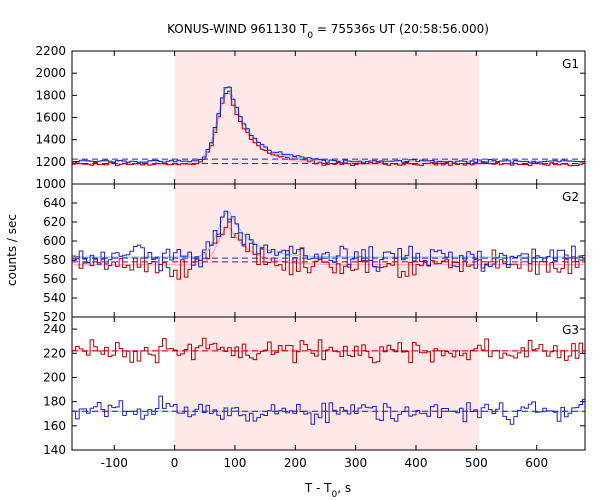  Describe the element at coordinates (570, 64) in the screenshot. I see `panel-label-G1: G1` at that location.